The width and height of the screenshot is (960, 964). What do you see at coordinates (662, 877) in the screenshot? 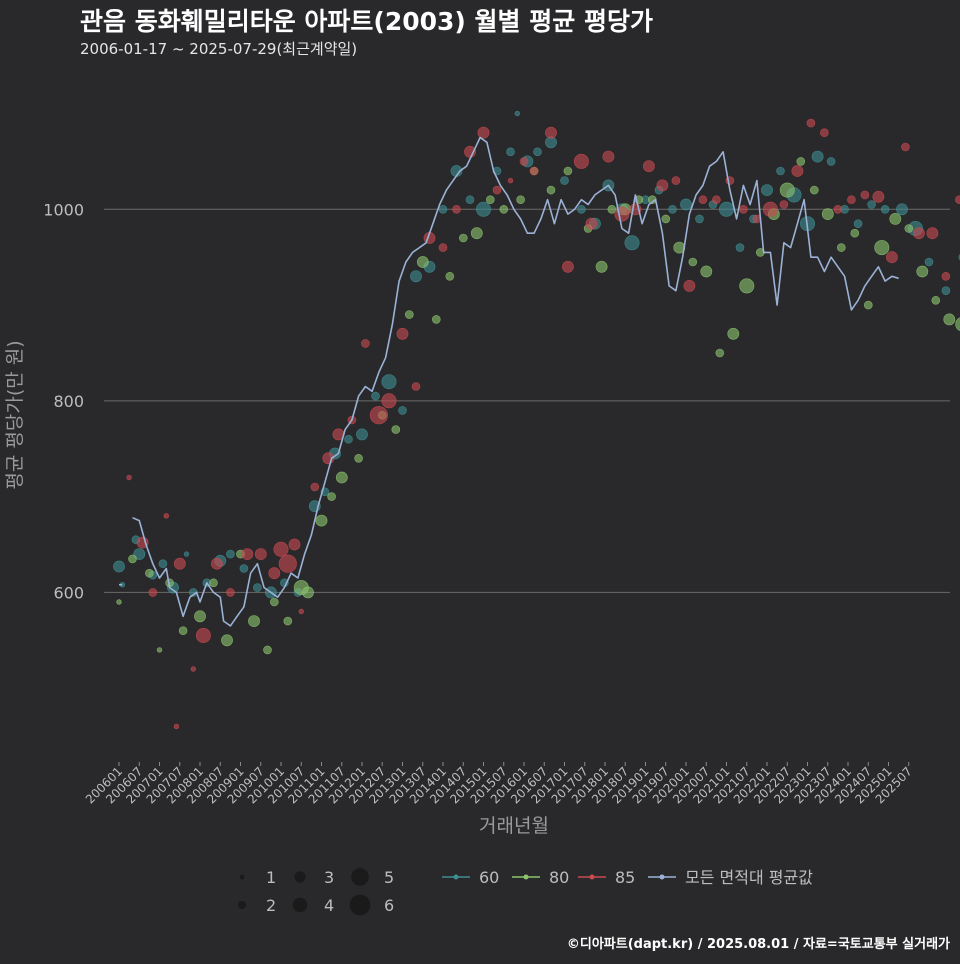
I see `legend-dot-모든 면적대 평균값` at bounding box center [662, 877].